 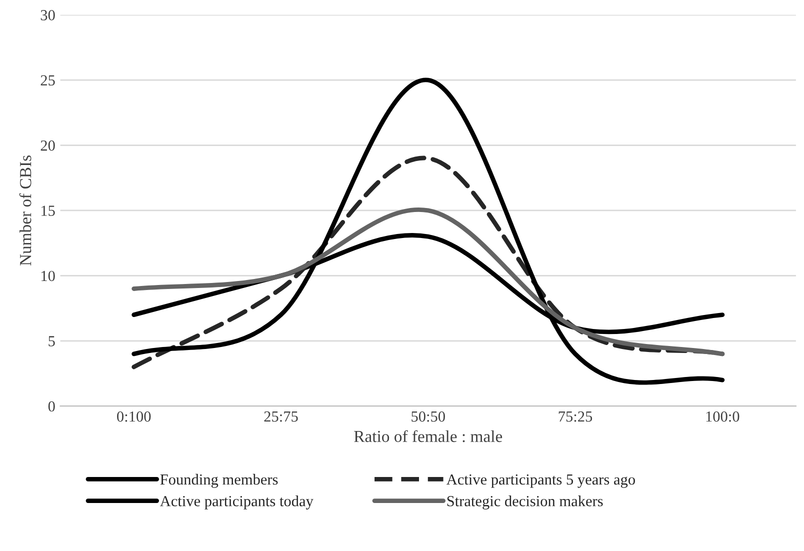 What do you see at coordinates (237, 503) in the screenshot?
I see `legend-label: Active participants today` at bounding box center [237, 503].